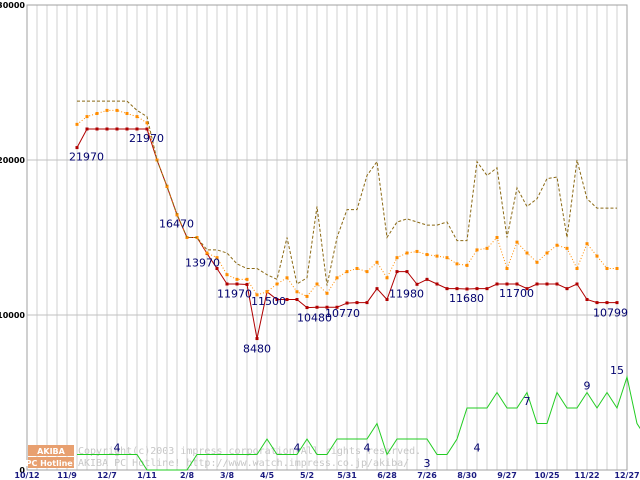 The width and height of the screenshot is (640, 480). What do you see at coordinates (617, 370) in the screenshot?
I see `count-label: 15` at bounding box center [617, 370].